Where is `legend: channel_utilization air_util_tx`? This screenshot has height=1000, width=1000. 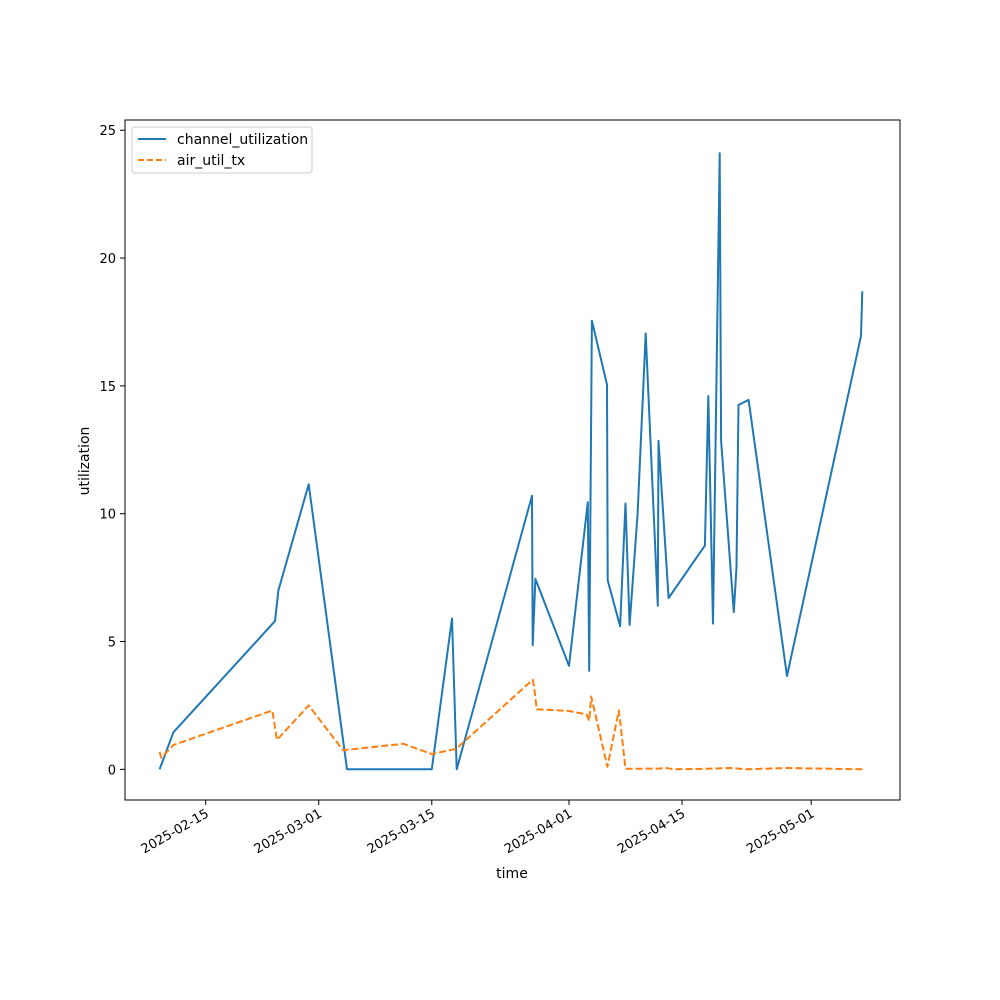 legend: channel_utilization air_util_tx is located at coordinates (222, 150).